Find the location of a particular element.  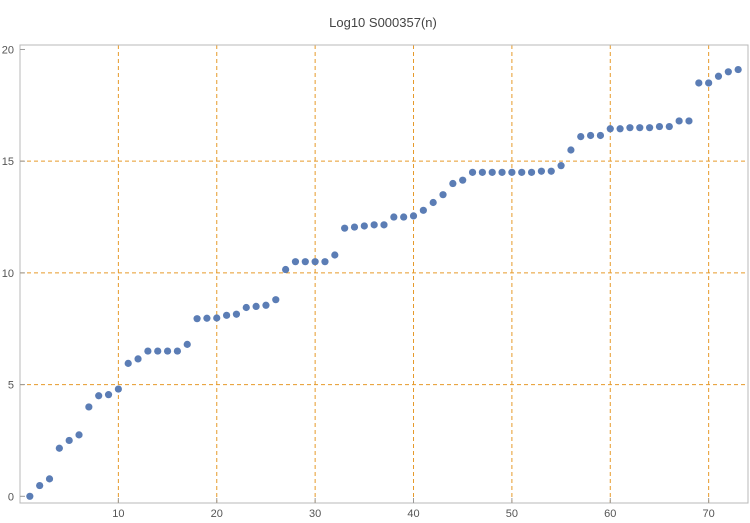

y-tick-labels: 0 5 10 15 20 is located at coordinates (8, 273).